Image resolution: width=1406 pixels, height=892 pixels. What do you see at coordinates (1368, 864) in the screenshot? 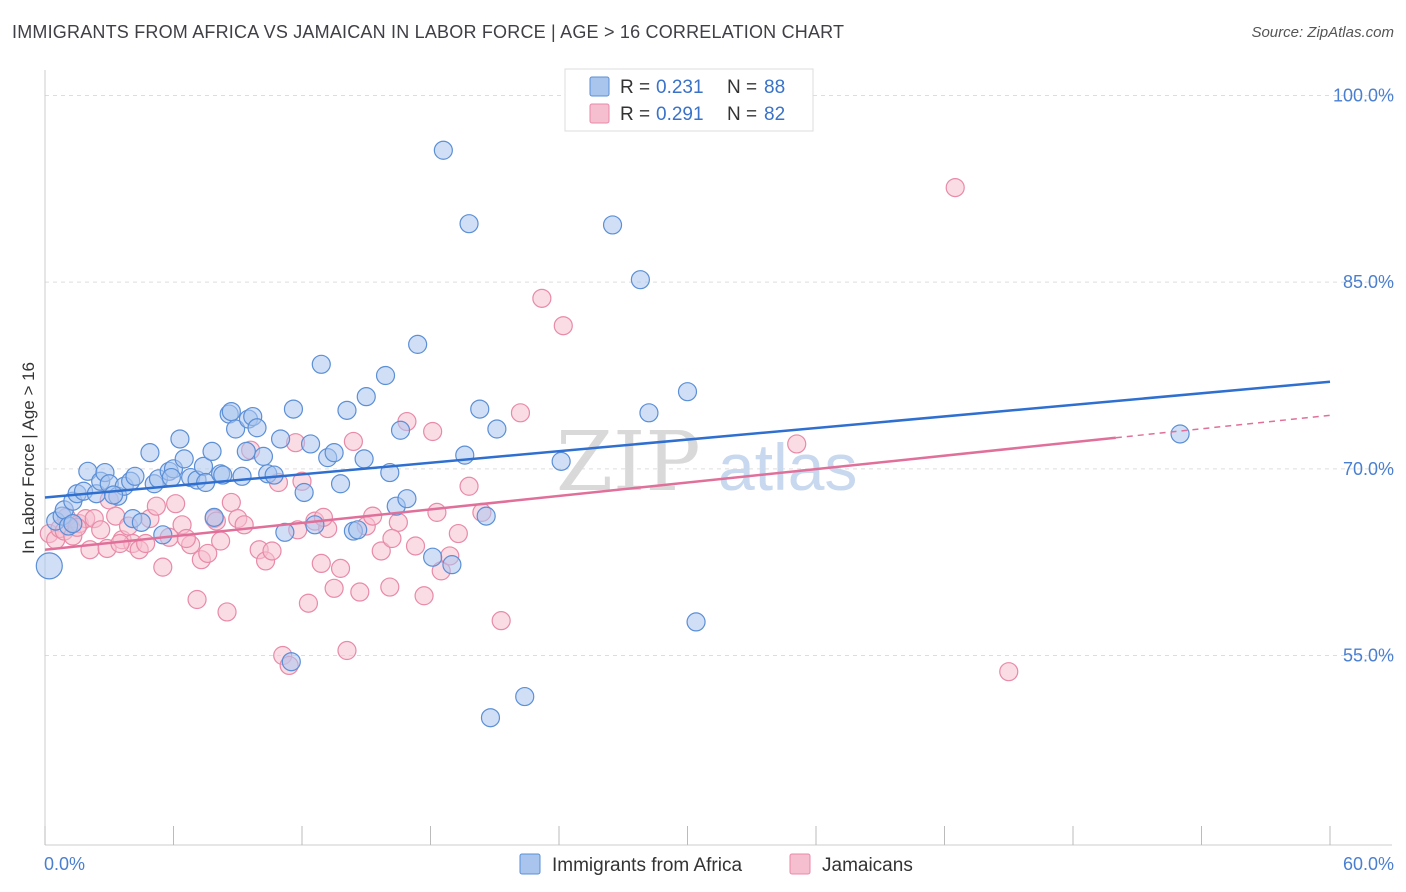
I see `x-tick-label-max: 60.0%` at bounding box center [1368, 864].